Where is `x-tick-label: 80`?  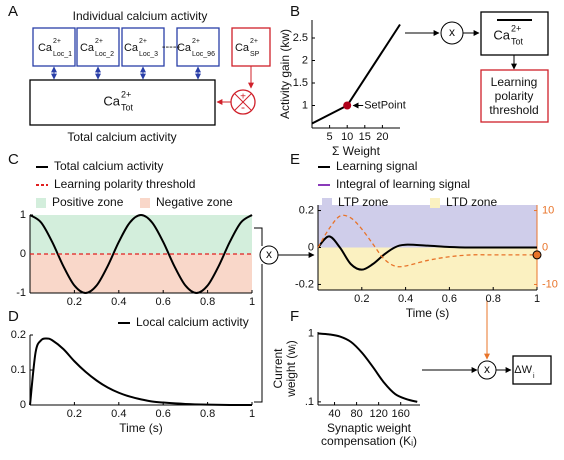 x-tick-label: 80 is located at coordinates (356, 414).